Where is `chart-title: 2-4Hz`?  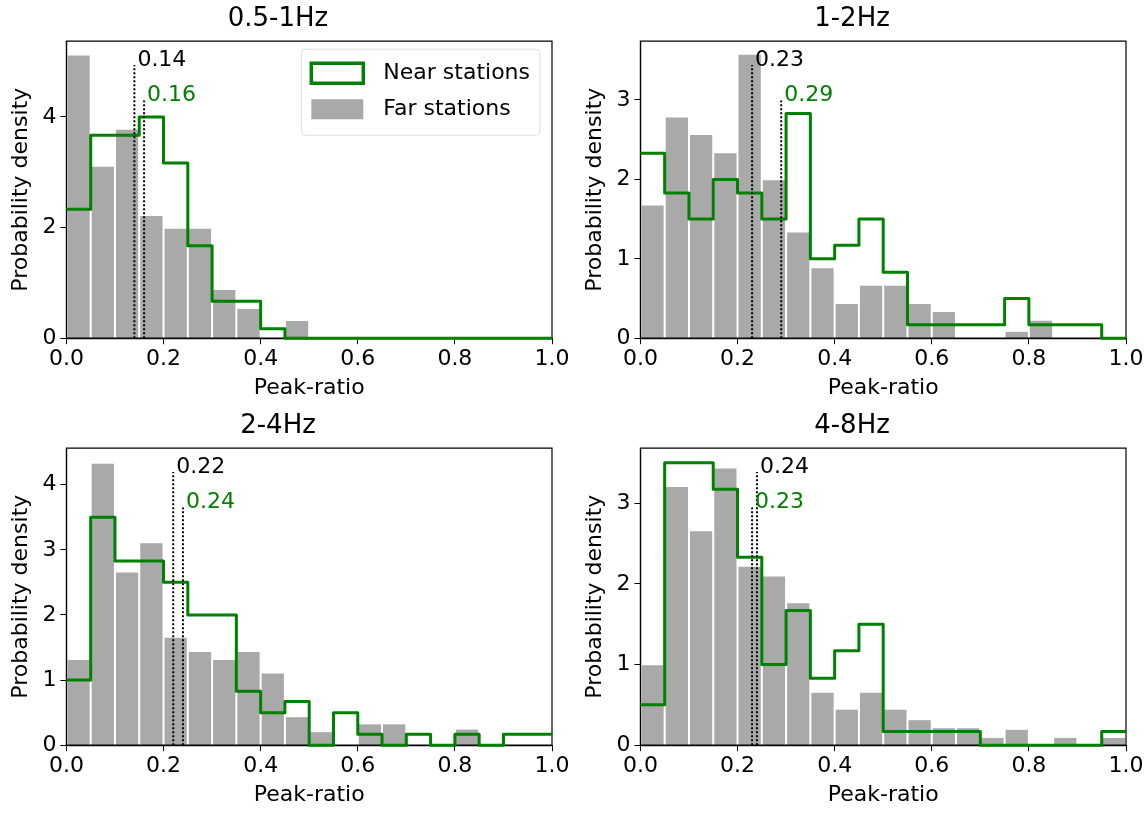
chart-title: 2-4Hz is located at coordinates (278, 424).